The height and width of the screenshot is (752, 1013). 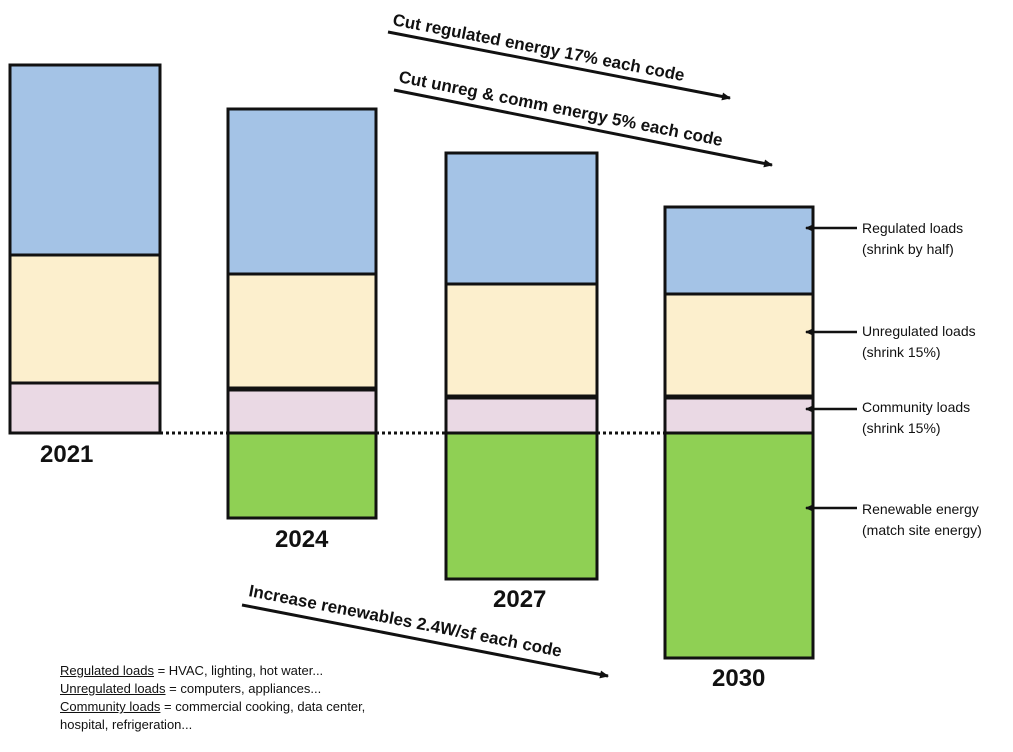 I want to click on bar-2024, so click(x=302, y=313).